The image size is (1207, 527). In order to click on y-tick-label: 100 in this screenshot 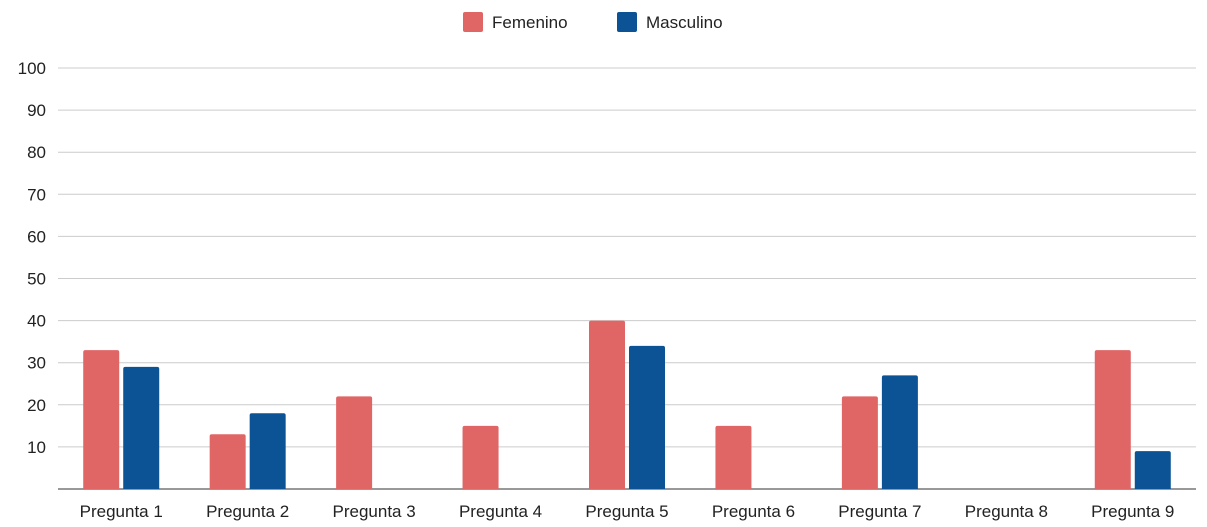, I will do `click(32, 68)`.